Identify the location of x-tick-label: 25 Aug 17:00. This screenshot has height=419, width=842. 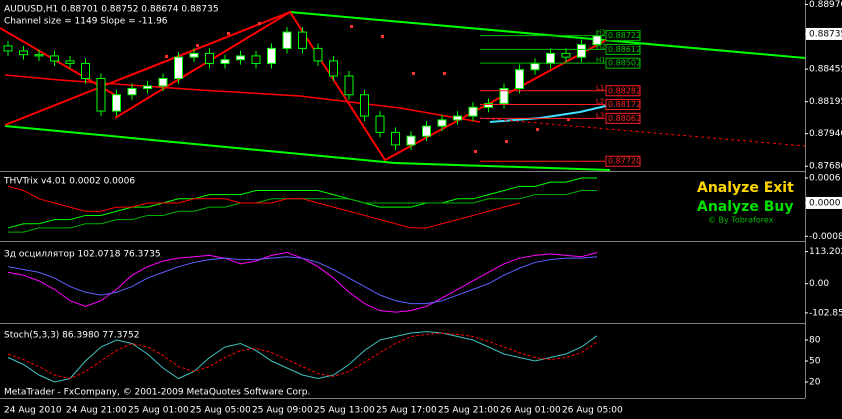
(406, 411).